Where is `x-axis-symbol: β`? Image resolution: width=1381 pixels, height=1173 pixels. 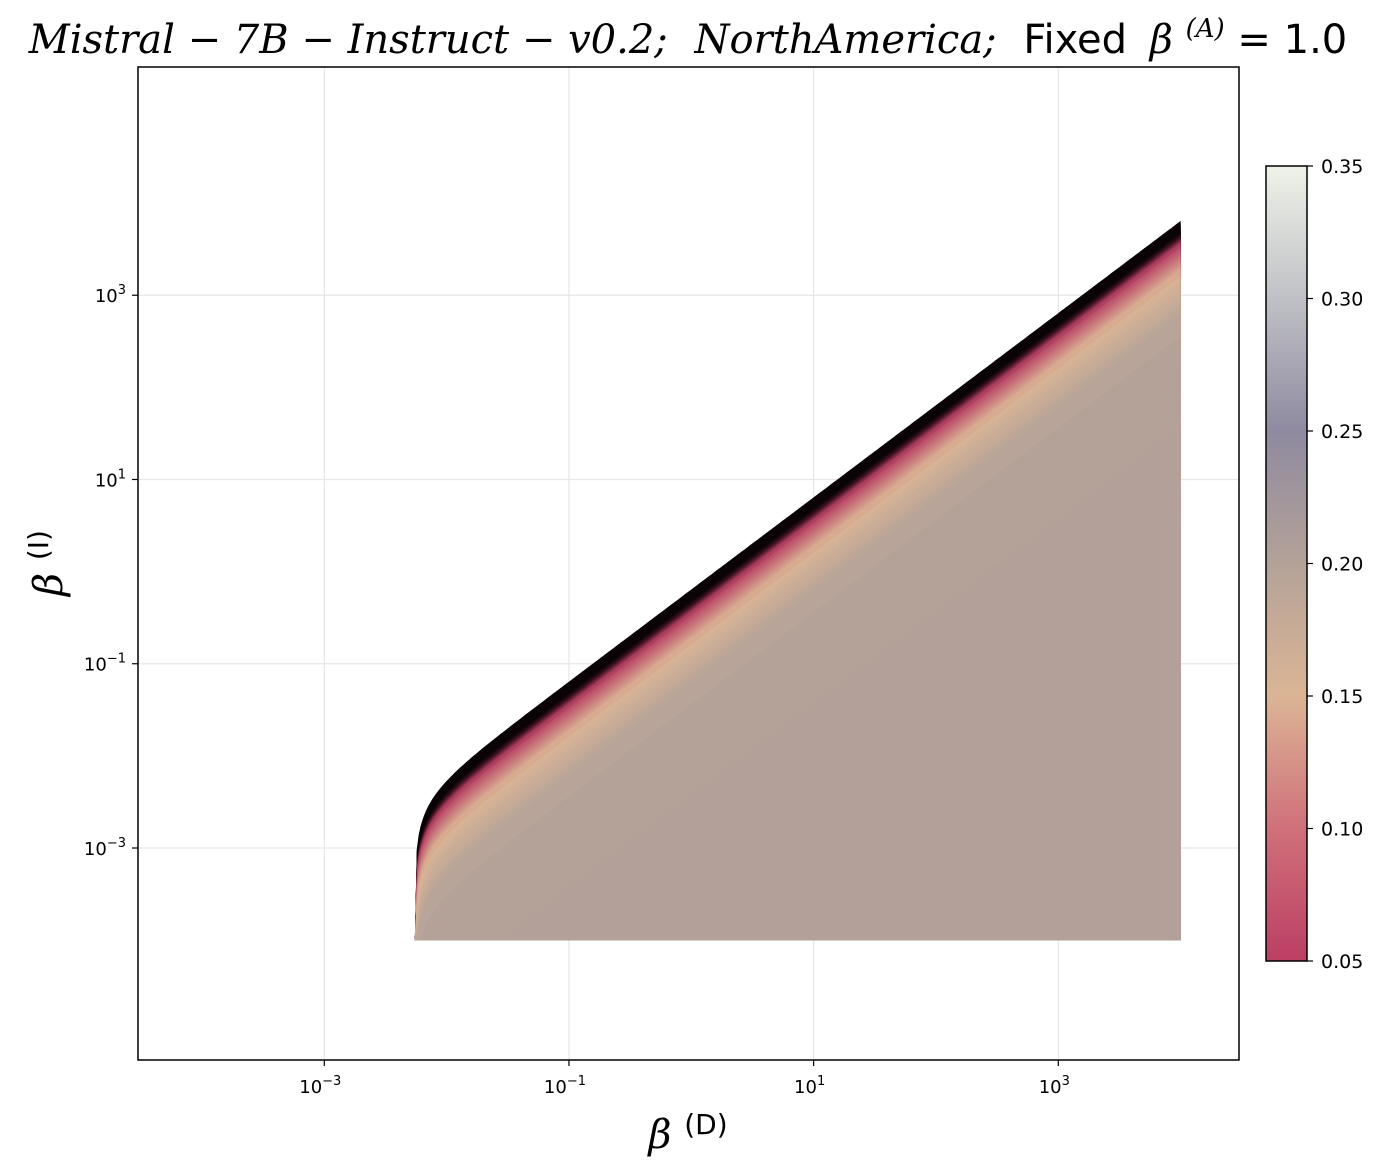
x-axis-symbol: β is located at coordinates (658, 1135).